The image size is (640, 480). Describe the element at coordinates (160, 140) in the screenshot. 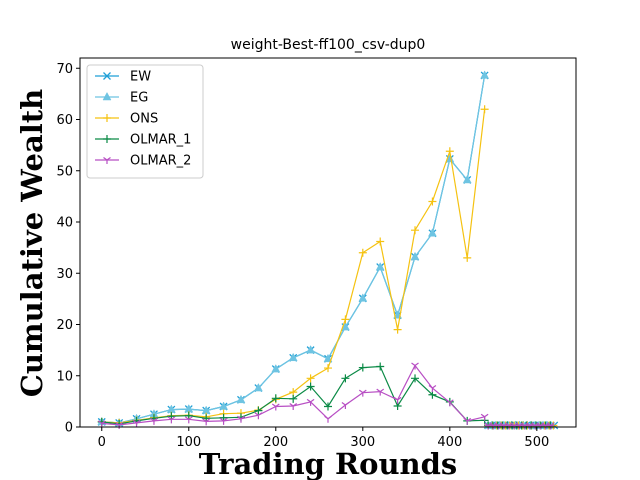

I see `legend-label: OLMAR_1` at that location.